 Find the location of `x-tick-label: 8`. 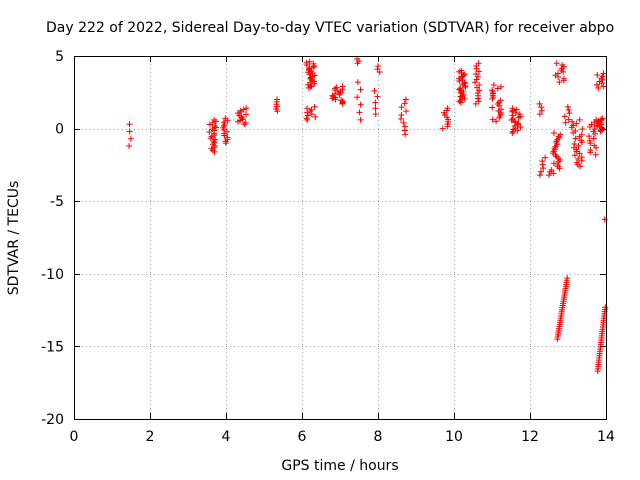

x-tick-label: 8 is located at coordinates (378, 437).